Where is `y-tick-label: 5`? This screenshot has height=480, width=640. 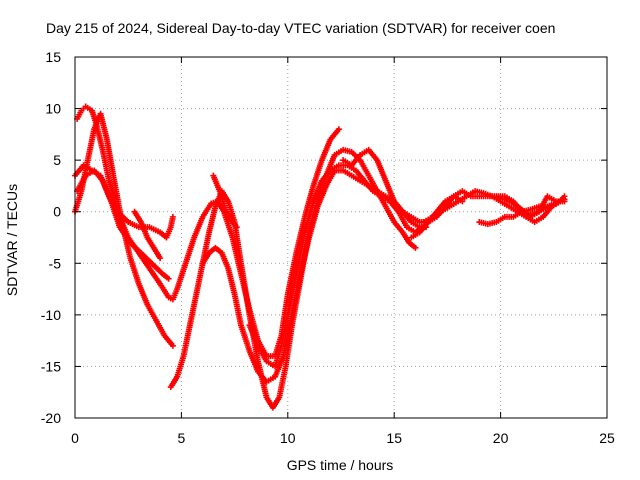 y-tick-label: 5 is located at coordinates (57, 160).